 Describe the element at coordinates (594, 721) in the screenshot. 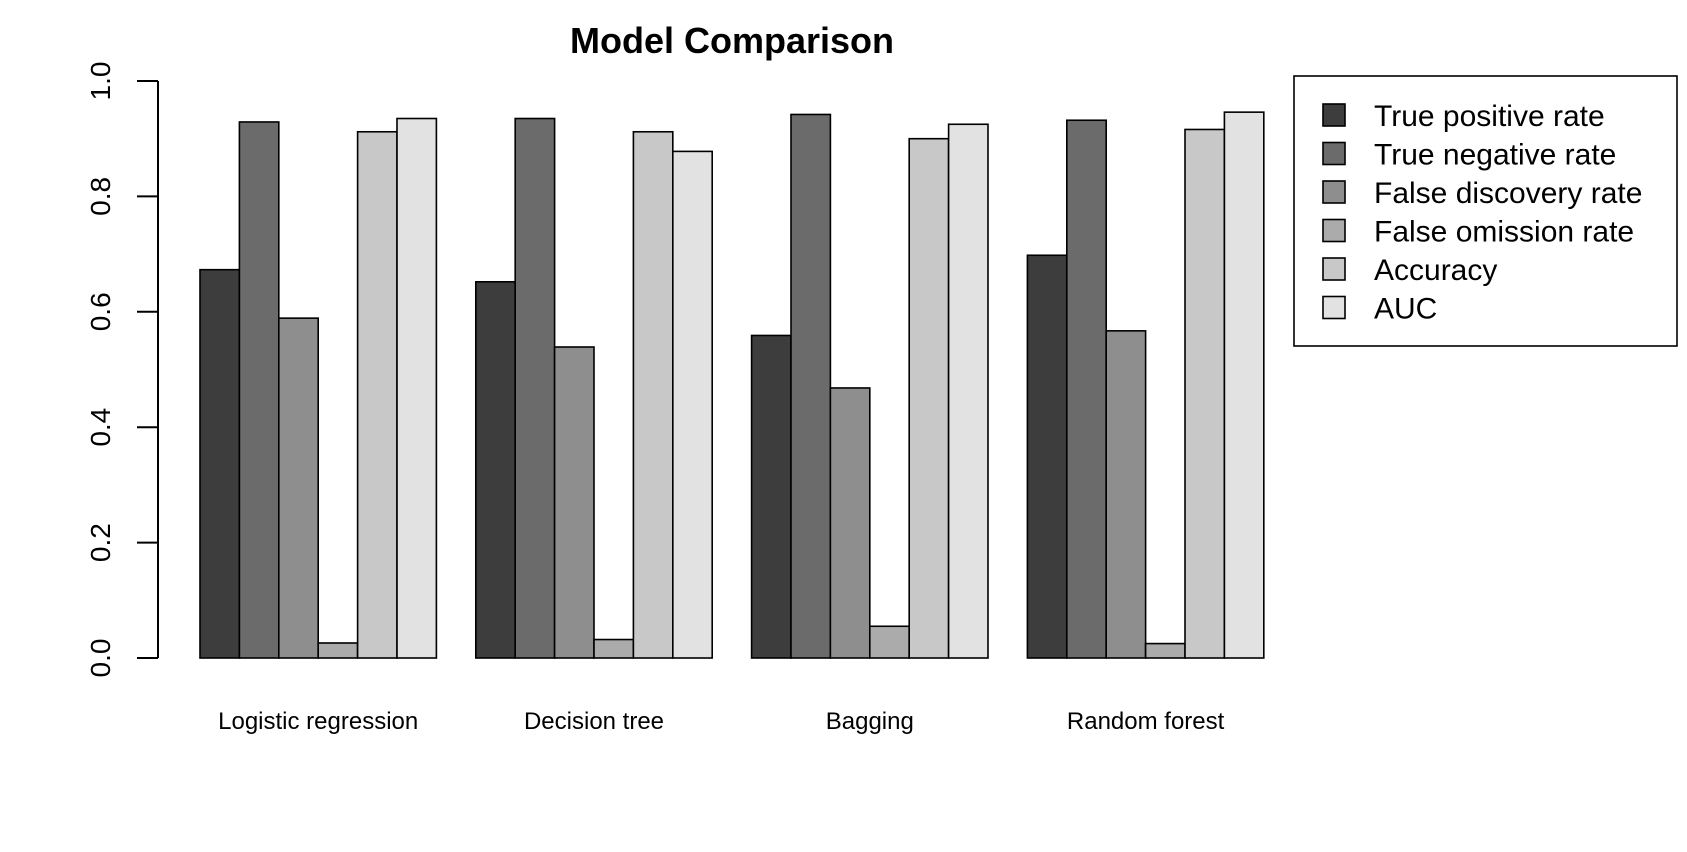

I see `category-label: Decision tree` at that location.